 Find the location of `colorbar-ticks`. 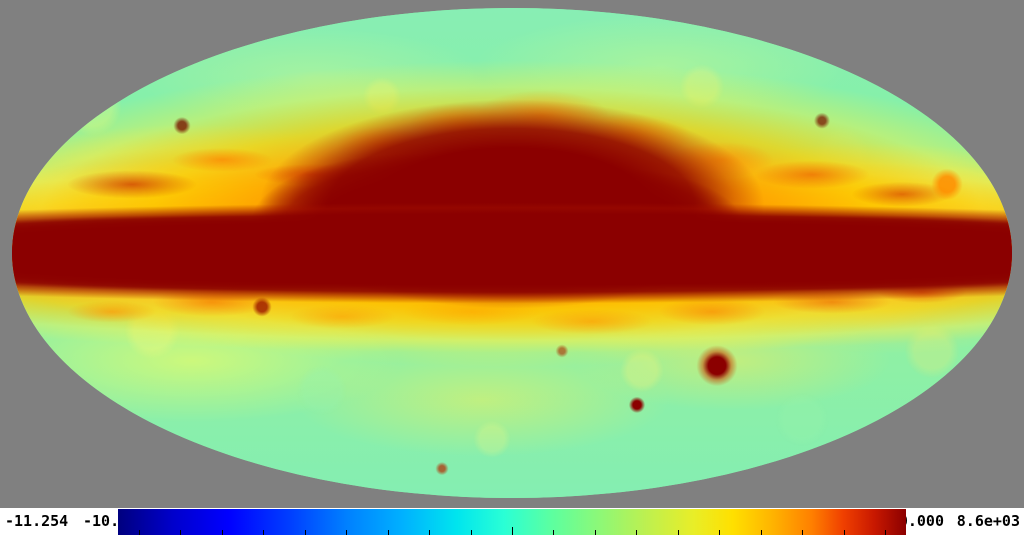

colorbar-ticks is located at coordinates (512, 531).